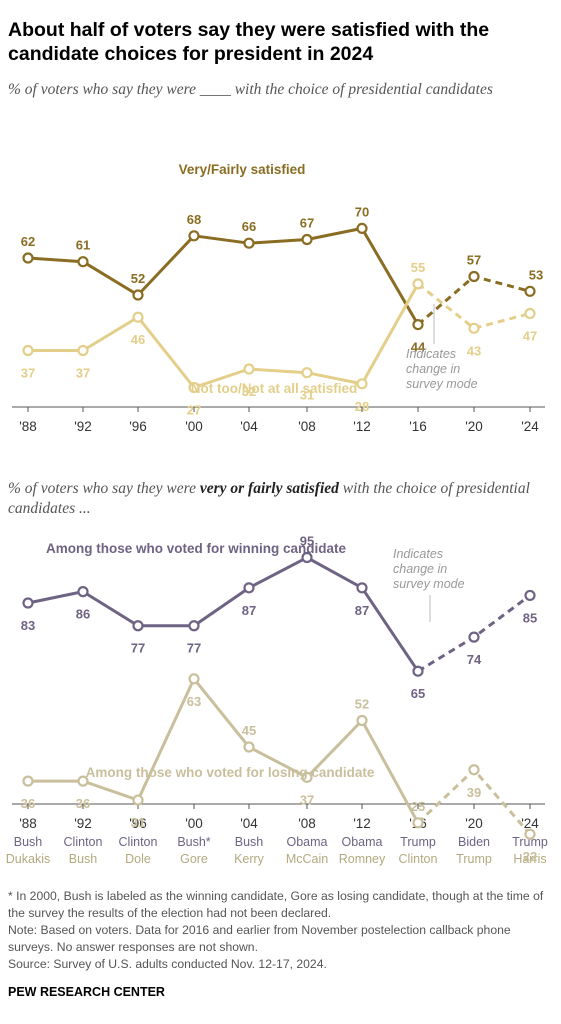  Describe the element at coordinates (307, 541) in the screenshot. I see `winning-data-label: 95` at that location.